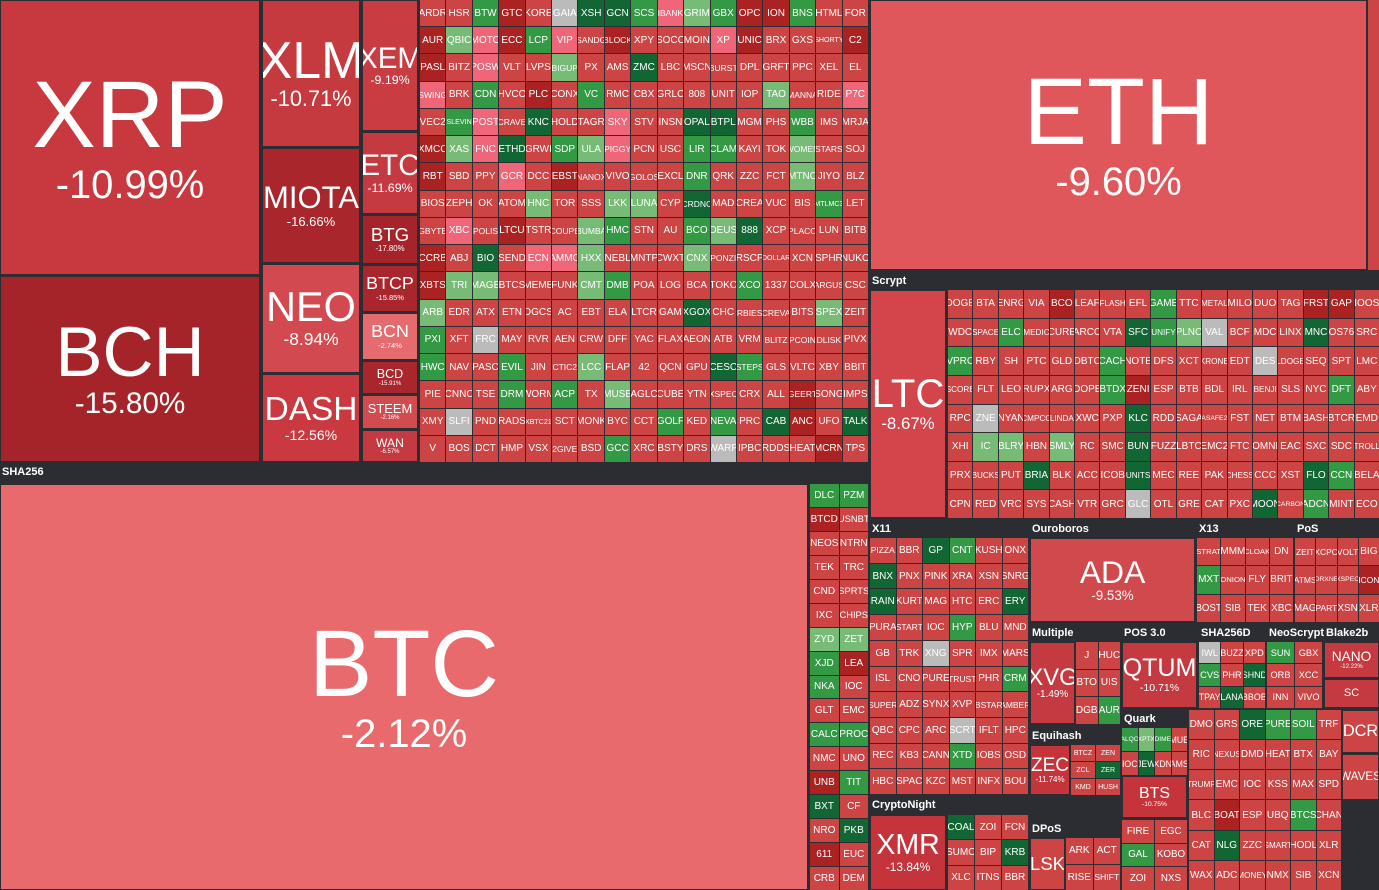 Image resolution: width=1379 pixels, height=890 pixels. What do you see at coordinates (670, 340) in the screenshot?
I see `small-tile: FLAX` at bounding box center [670, 340].